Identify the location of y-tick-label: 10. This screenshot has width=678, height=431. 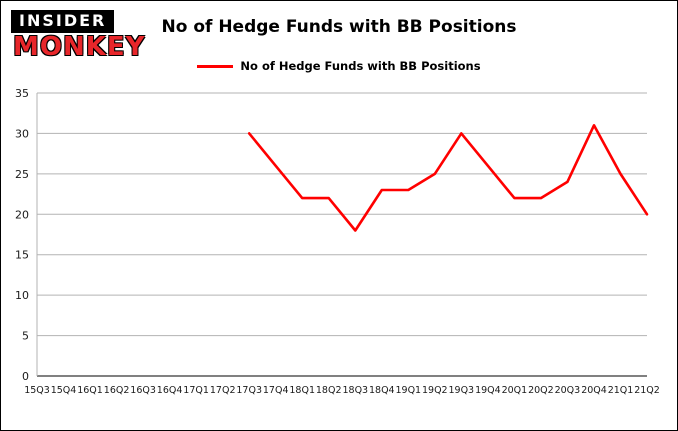
(22, 295).